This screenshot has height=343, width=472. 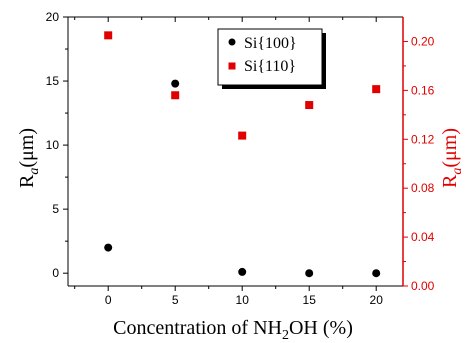 What do you see at coordinates (53, 145) in the screenshot?
I see `y-left-tick-label: 10` at bounding box center [53, 145].